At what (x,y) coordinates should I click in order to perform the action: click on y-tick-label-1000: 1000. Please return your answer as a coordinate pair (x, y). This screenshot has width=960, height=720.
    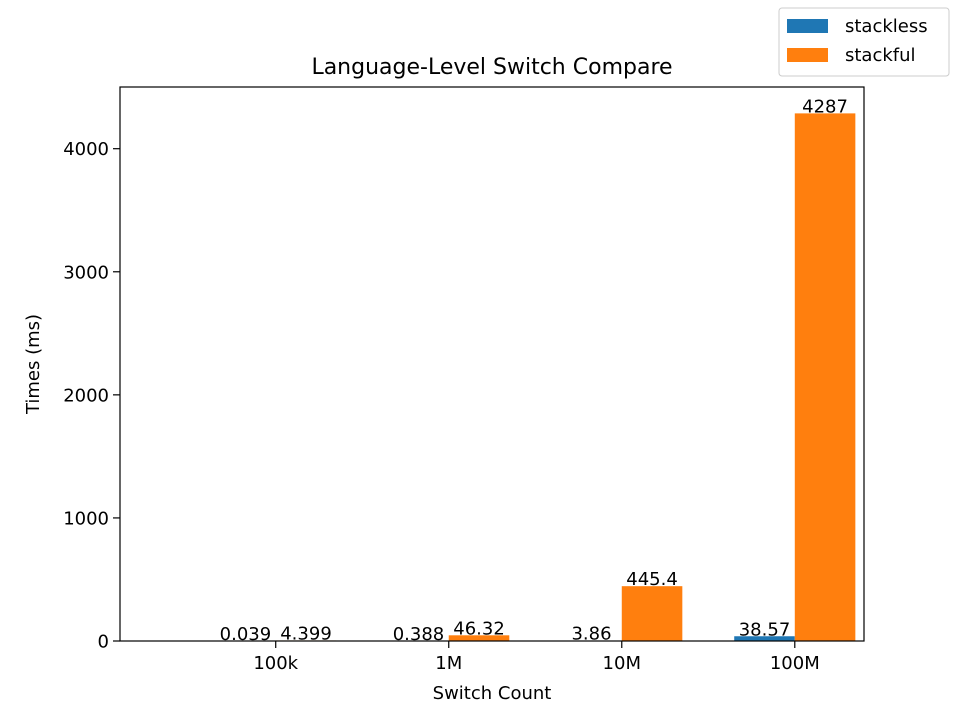
    Looking at the image, I should click on (86, 518).